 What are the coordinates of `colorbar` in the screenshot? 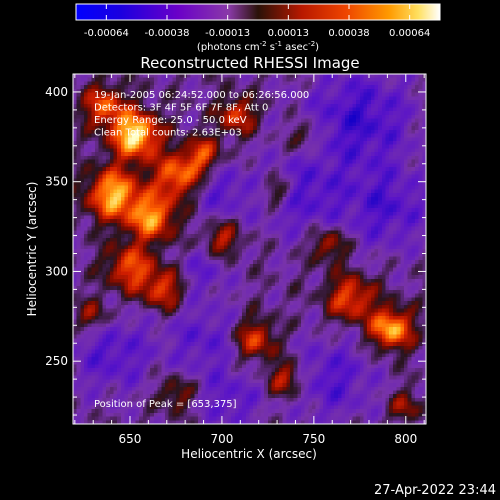 It's located at (258, 12).